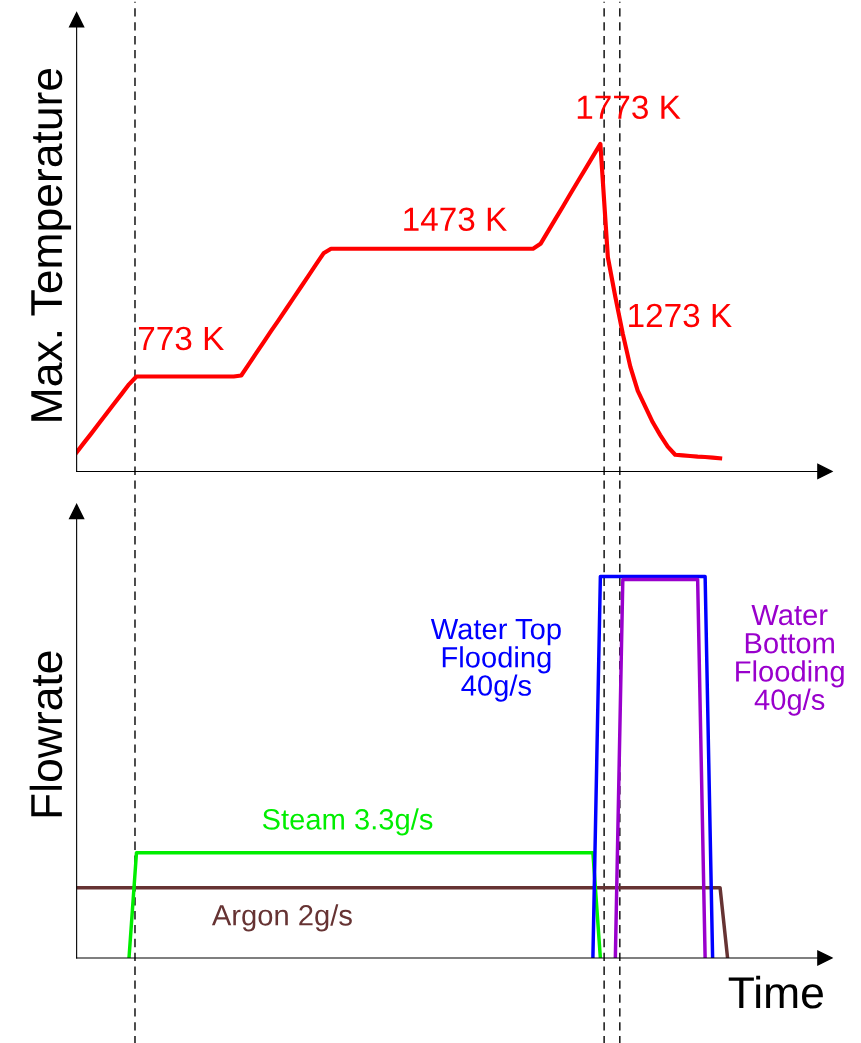  I want to click on series-label: Water Bottom Flooding 40g/s, so click(790, 660).